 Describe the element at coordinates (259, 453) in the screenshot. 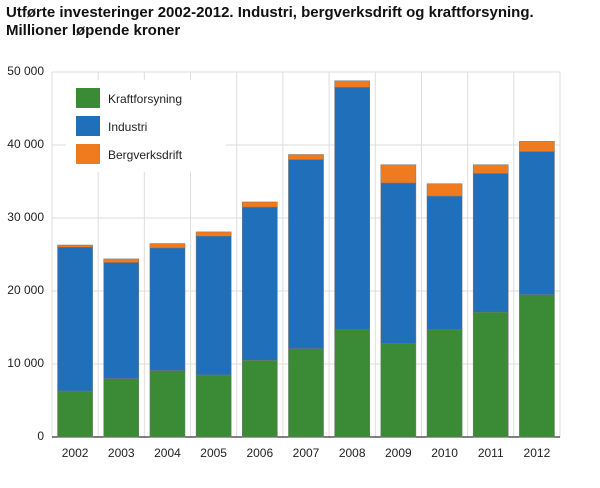

I see `x-tick-label: 2006` at that location.